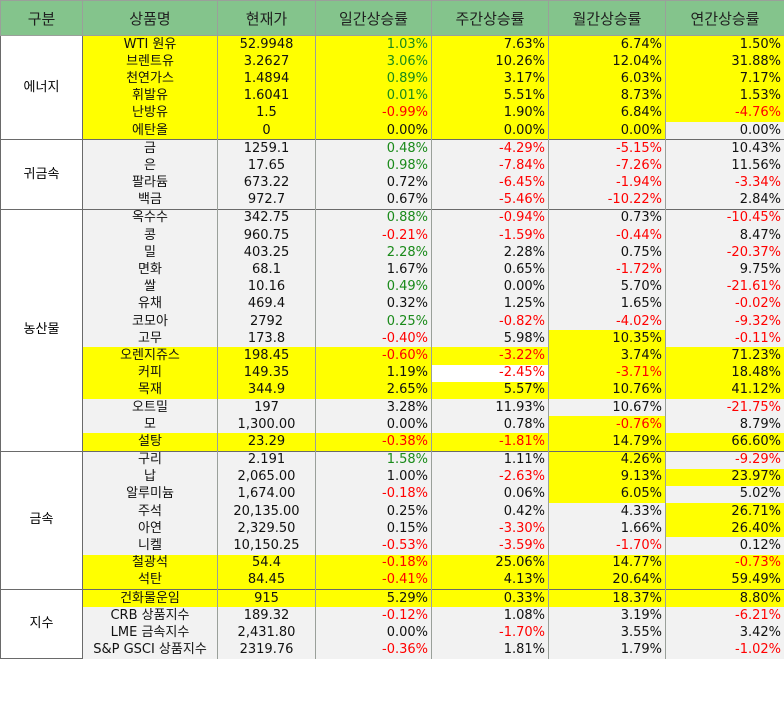 This screenshot has width=784, height=702. Describe the element at coordinates (392, 339) in the screenshot. I see `table-row: 고무 173.8 -0.40% 5.98% 10.35% -0.11%` at that location.